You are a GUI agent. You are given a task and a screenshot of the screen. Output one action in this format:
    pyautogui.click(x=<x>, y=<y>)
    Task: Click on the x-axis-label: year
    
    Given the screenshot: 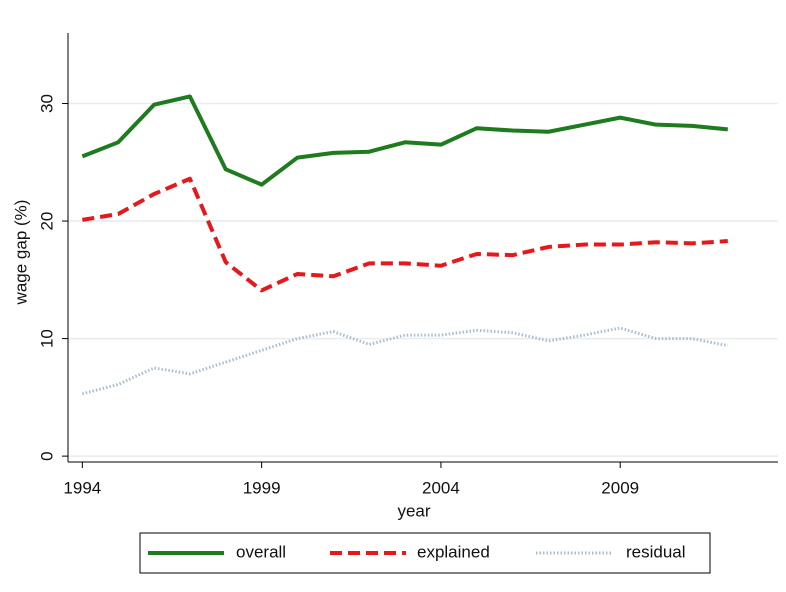 What is the action you would take?
    pyautogui.click(x=413, y=510)
    